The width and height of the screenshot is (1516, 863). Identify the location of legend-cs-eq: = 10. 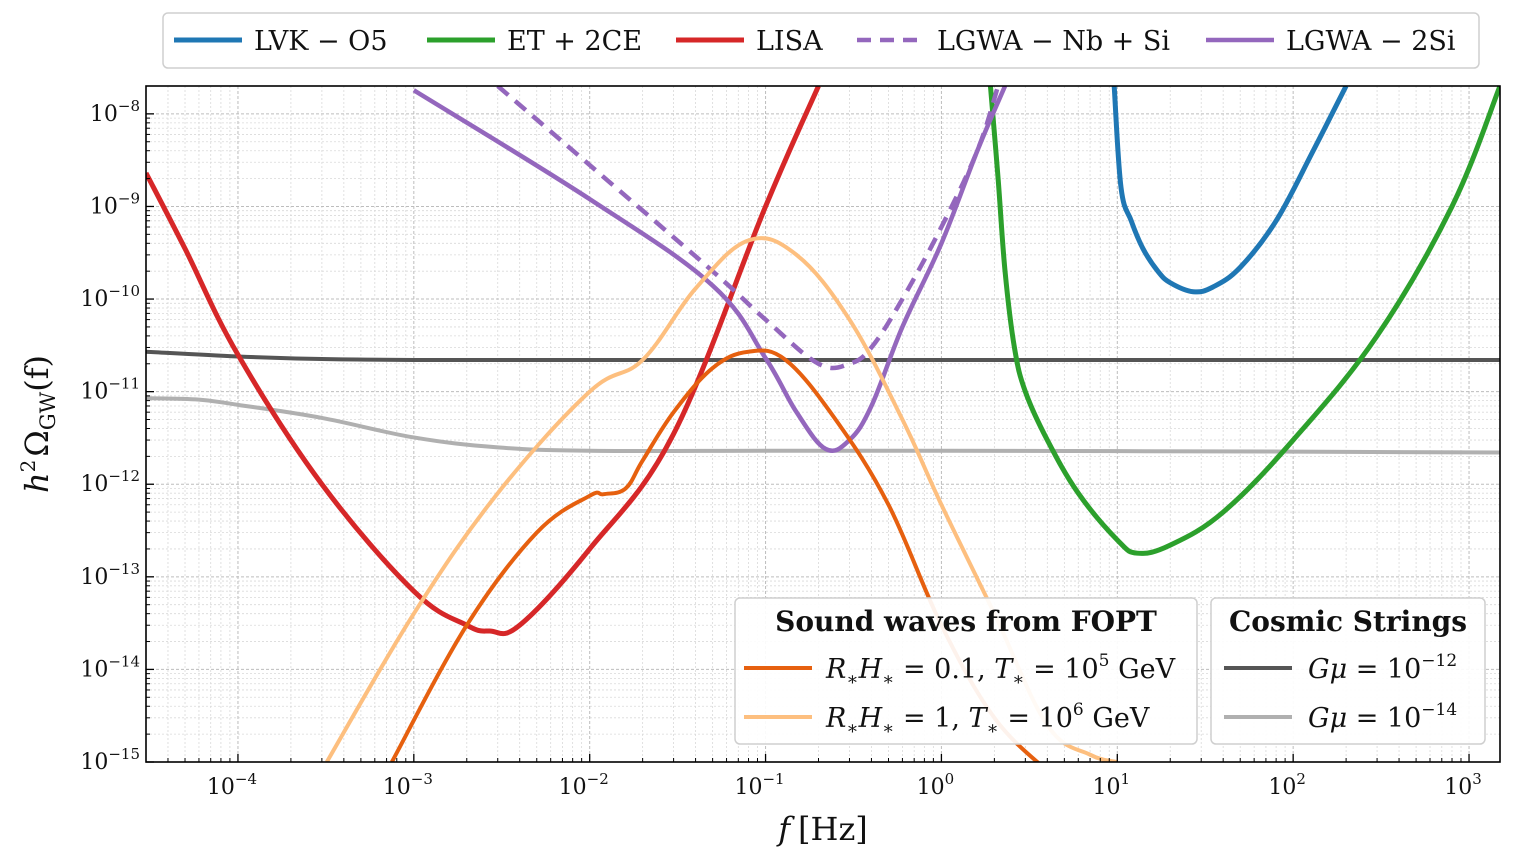
(1384, 718).